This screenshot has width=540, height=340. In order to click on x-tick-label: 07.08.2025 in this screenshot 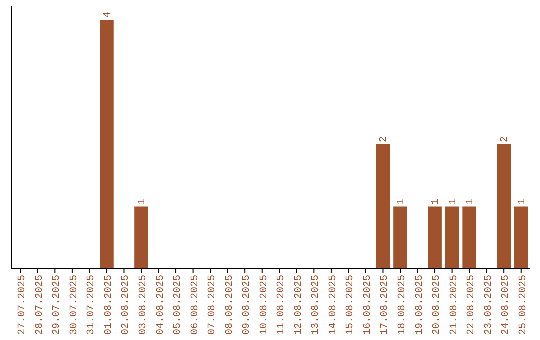, I will do `click(213, 305)`.